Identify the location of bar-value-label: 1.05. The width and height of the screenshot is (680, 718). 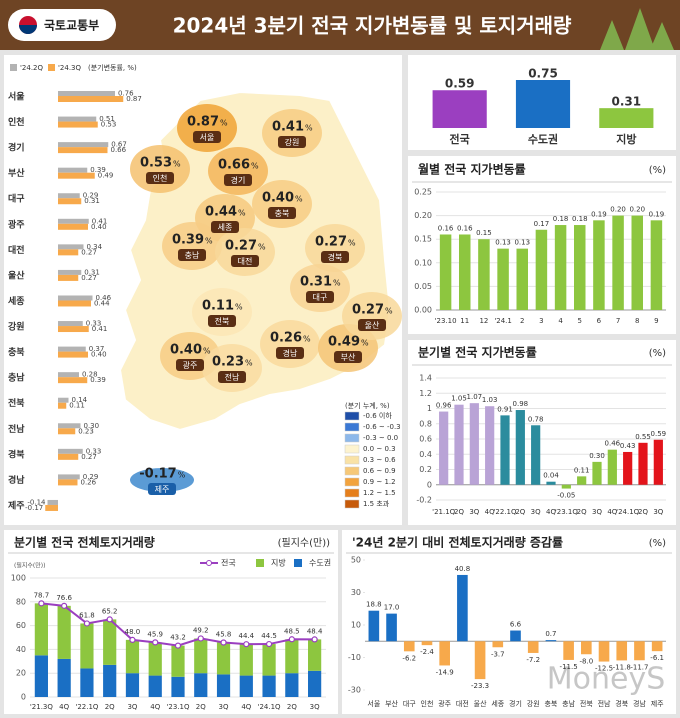
(459, 399).